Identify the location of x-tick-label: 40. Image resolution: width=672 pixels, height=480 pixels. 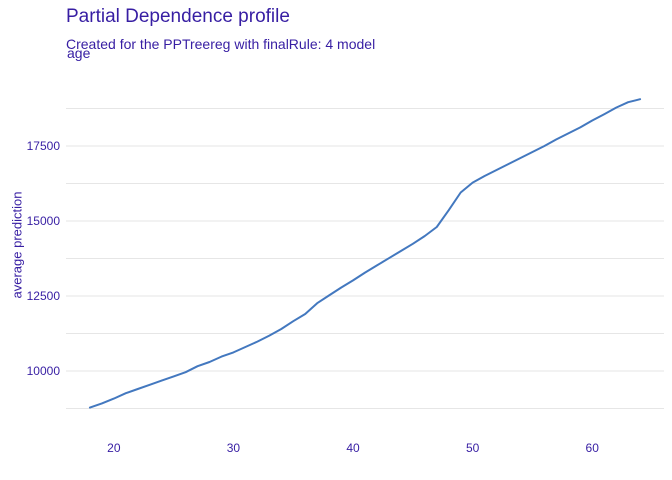
(353, 448).